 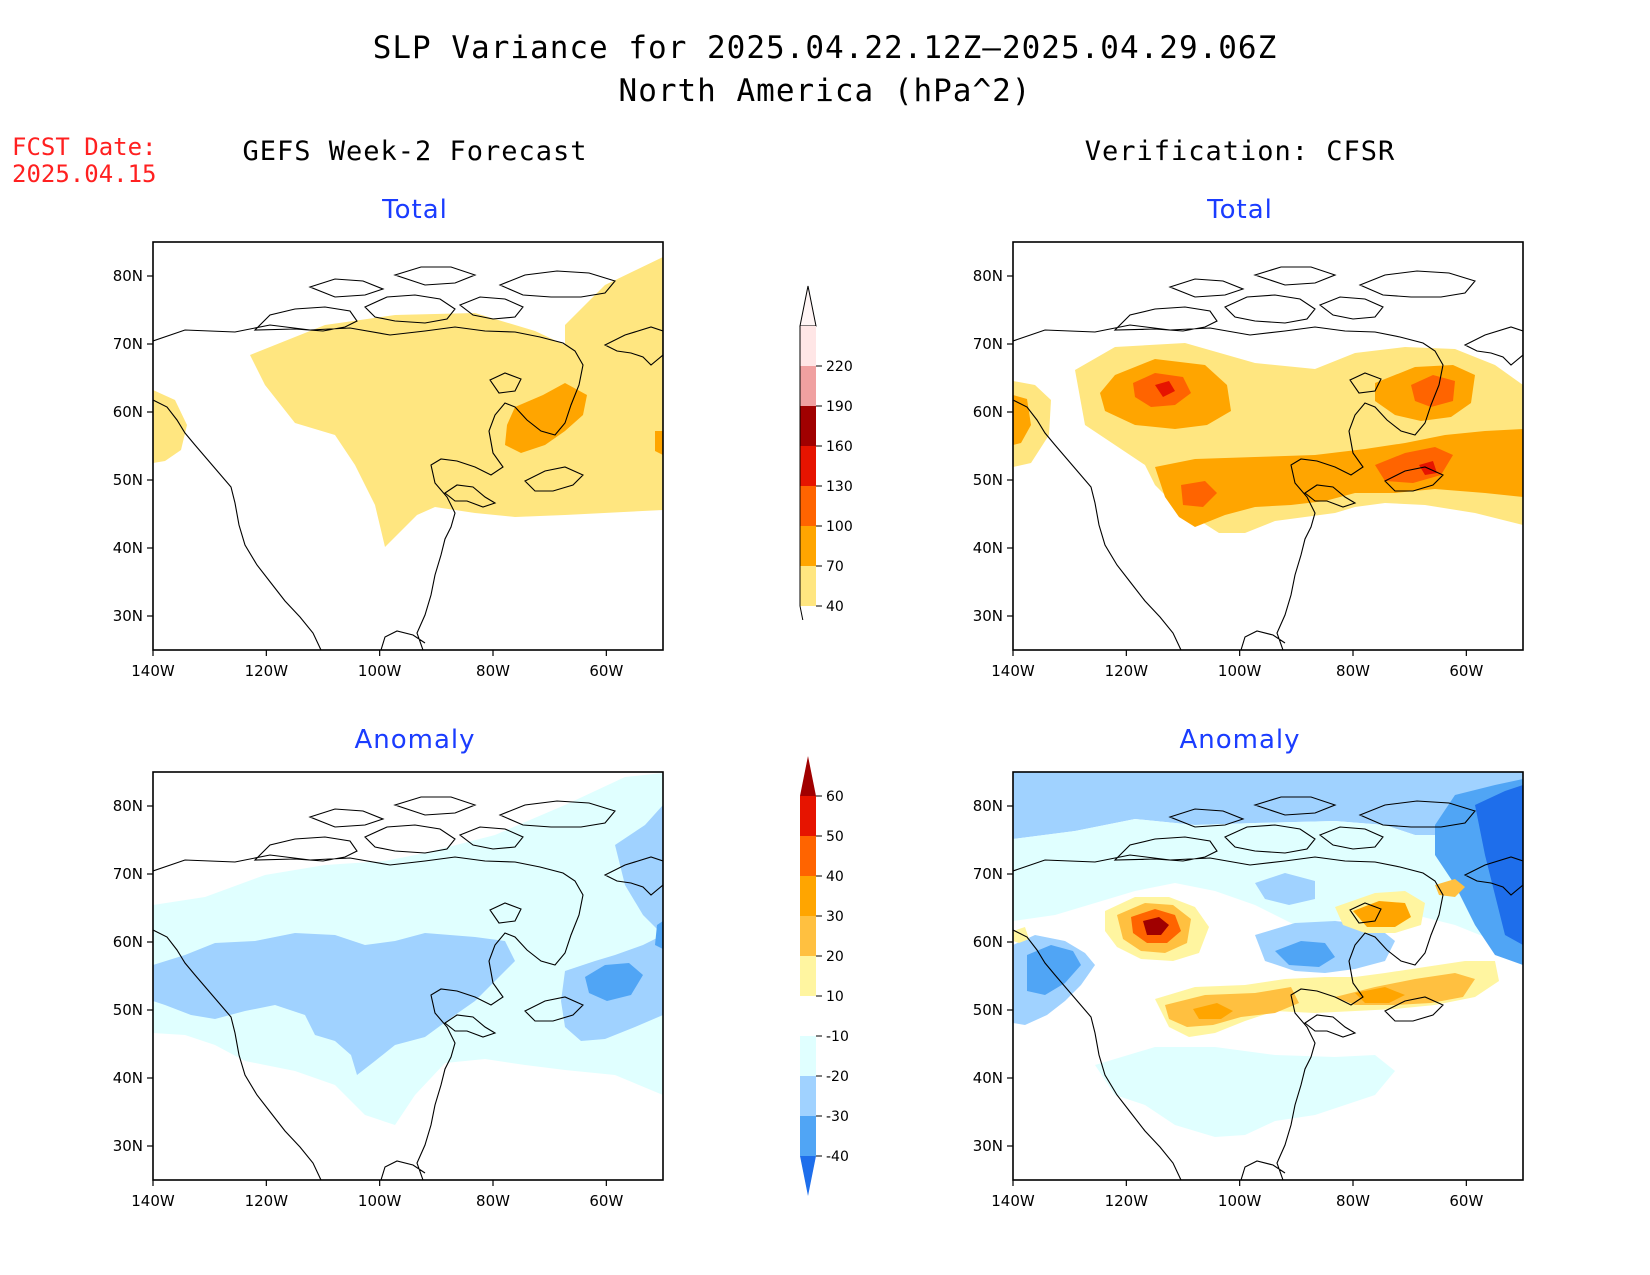 What do you see at coordinates (835, 567) in the screenshot?
I see `colorbar-label: 70` at bounding box center [835, 567].